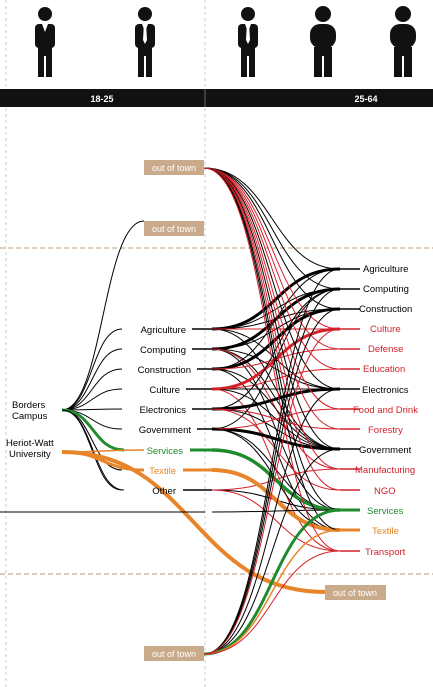 The height and width of the screenshot is (687, 433). What do you see at coordinates (93, 430) in the screenshot?
I see `flow-borders-services` at bounding box center [93, 430].